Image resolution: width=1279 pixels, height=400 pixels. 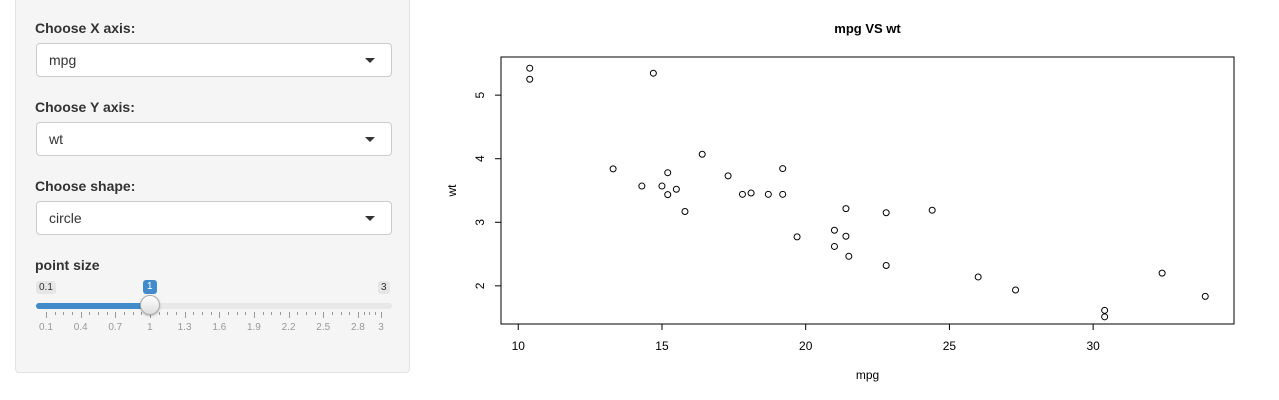 What do you see at coordinates (381, 327) in the screenshot?
I see `slider-tick-label: 3` at bounding box center [381, 327].